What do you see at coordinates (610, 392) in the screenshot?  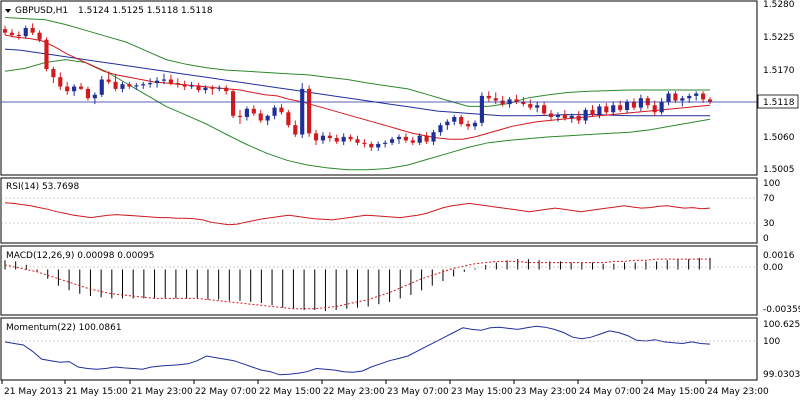 I see `time-label: 24 May 07:00` at bounding box center [610, 392].